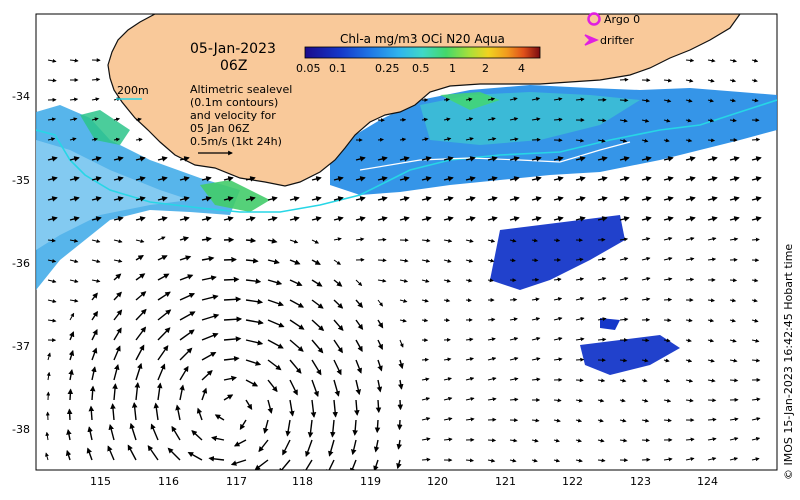  What do you see at coordinates (505, 481) in the screenshot?
I see `lon-tick: 121` at bounding box center [505, 481].